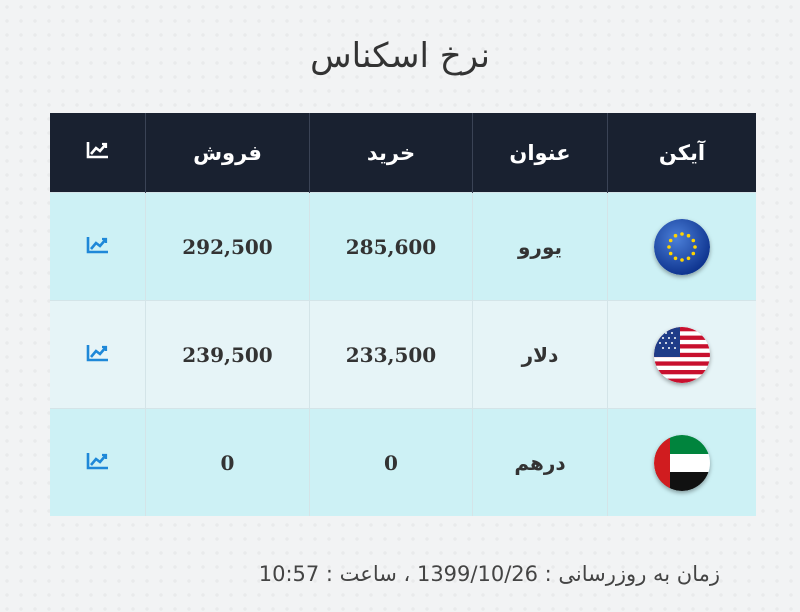  What do you see at coordinates (391, 462) in the screenshot?
I see `buy-price: 0` at bounding box center [391, 462].